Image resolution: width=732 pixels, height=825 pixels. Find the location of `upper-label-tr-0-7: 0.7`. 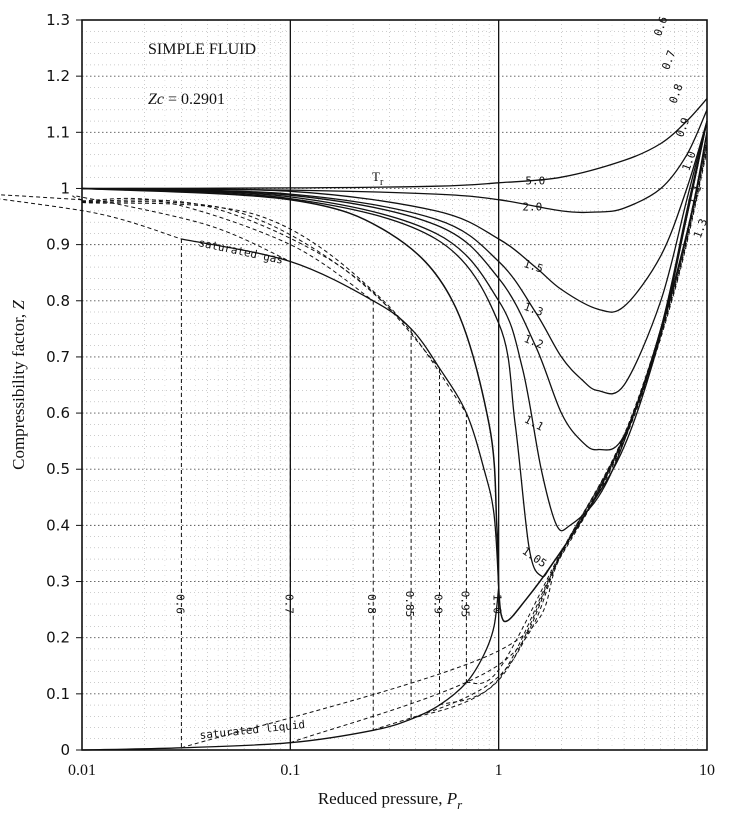

upper-label-tr-0-7: 0.7 is located at coordinates (668, 59).